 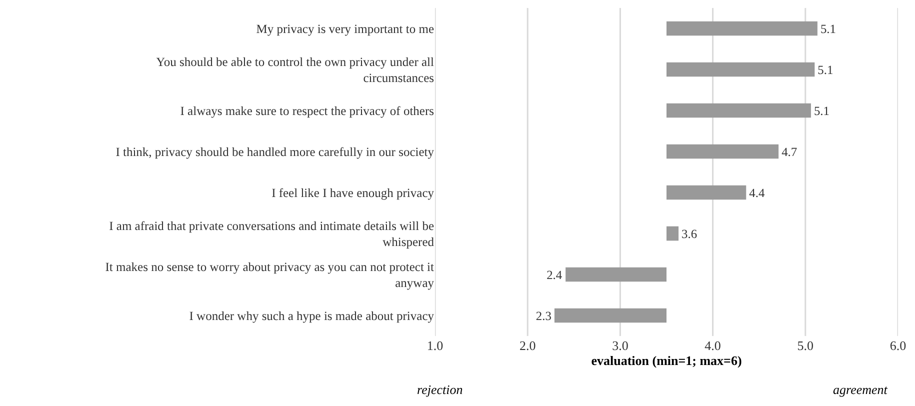 I want to click on y-tick-label: It makes no sense to worry about privacy as you can not protect it anyway, so click(x=270, y=275).